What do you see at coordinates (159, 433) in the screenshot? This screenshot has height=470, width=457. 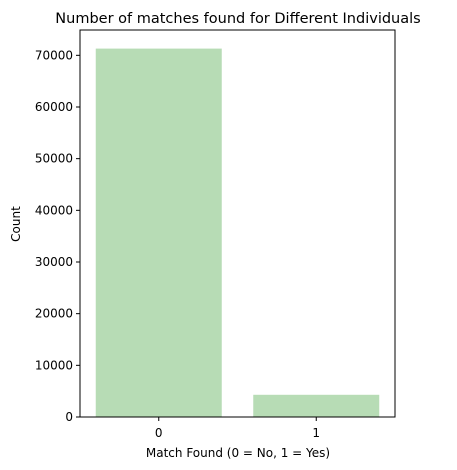 I see `x-tick-label: 0` at bounding box center [159, 433].